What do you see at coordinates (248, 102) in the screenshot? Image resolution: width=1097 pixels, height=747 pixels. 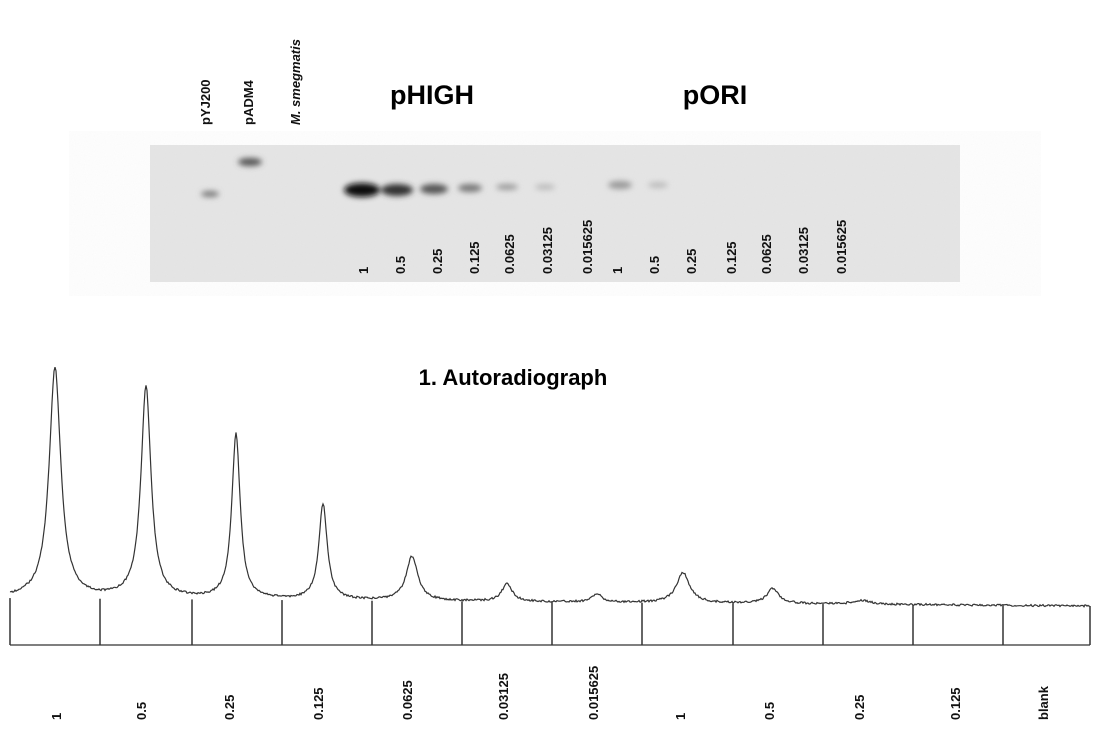 I see `lane-label: pADM4` at bounding box center [248, 102].